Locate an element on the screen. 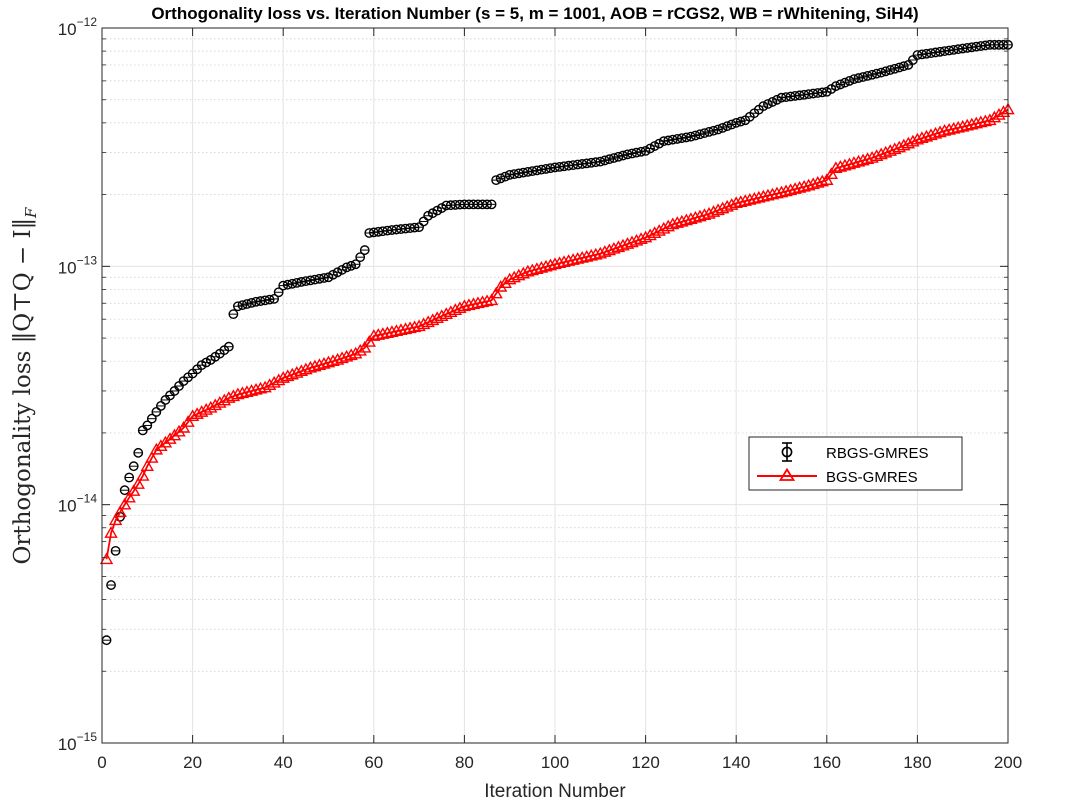  legend-entry-rbgs-gmres: RBGS-GMRES is located at coordinates (855, 452).